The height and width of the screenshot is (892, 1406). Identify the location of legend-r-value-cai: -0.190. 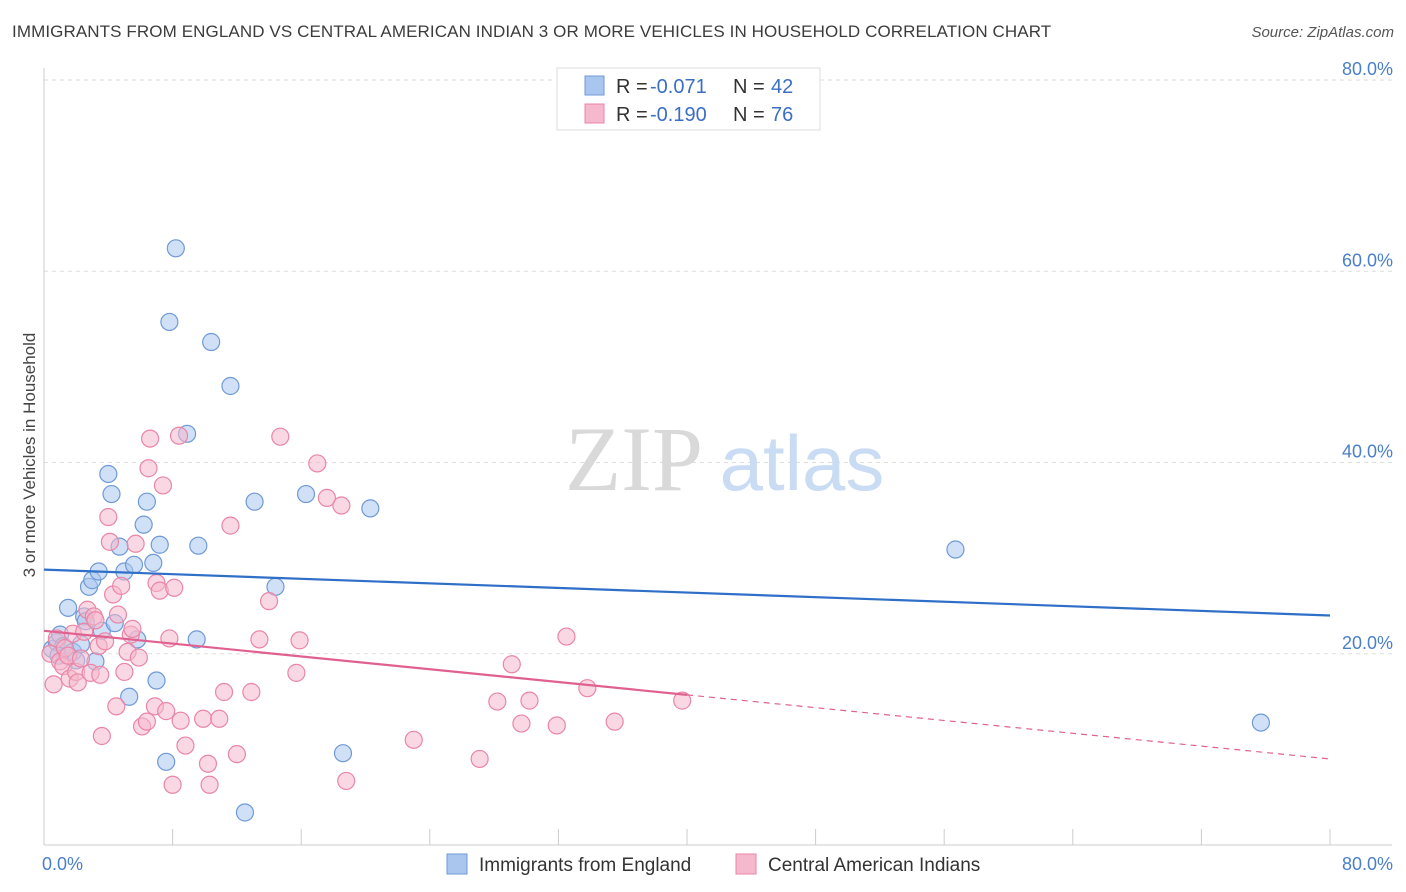
(678, 115).